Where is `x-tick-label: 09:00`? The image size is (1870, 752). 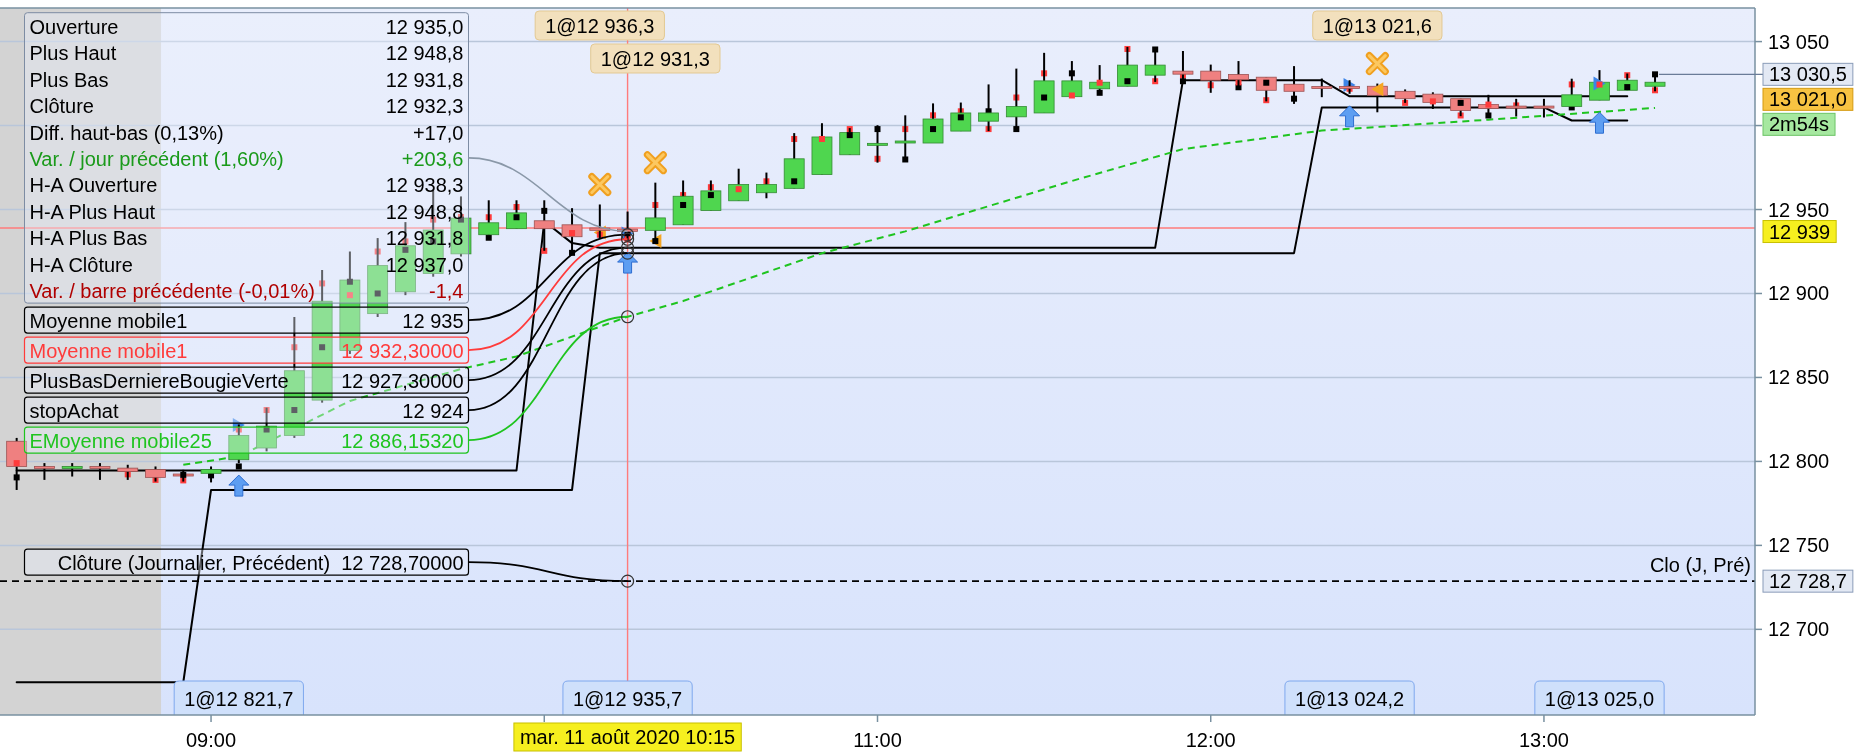 x-tick-label: 09:00 is located at coordinates (211, 740).